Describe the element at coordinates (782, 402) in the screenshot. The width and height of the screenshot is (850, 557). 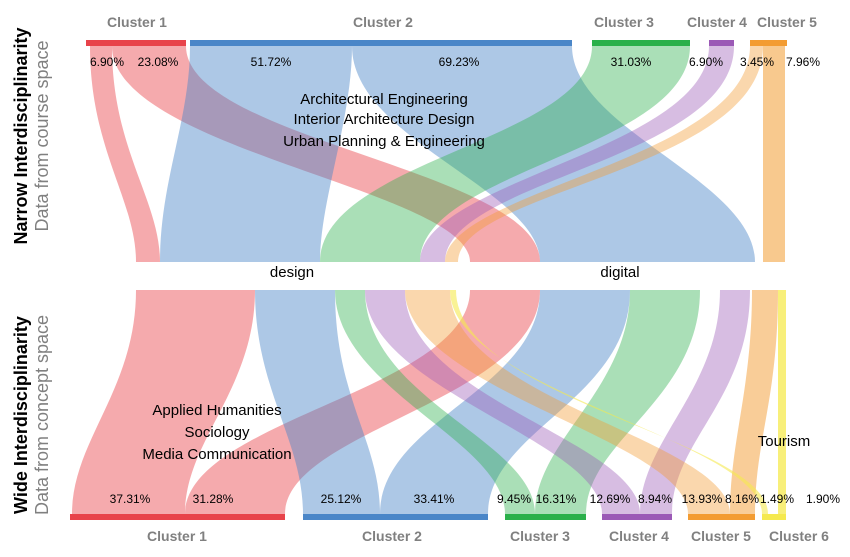
I see `flow-wide-c6-b` at that location.